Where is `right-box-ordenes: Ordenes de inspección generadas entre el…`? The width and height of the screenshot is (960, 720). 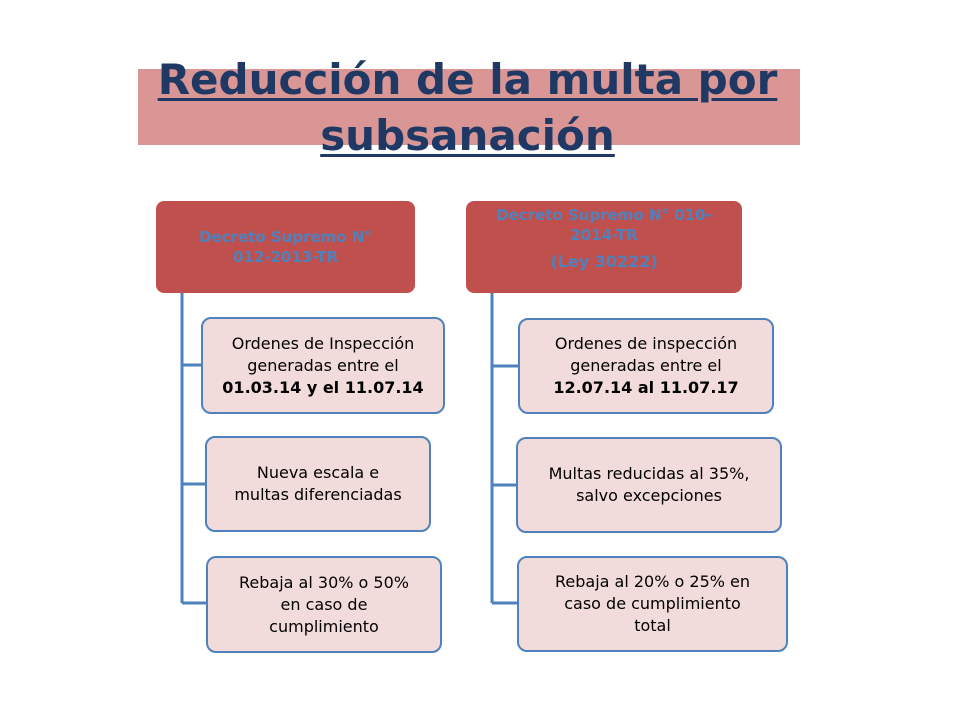
right-box-ordenes: Ordenes de inspección generadas entre el… is located at coordinates (646, 366).